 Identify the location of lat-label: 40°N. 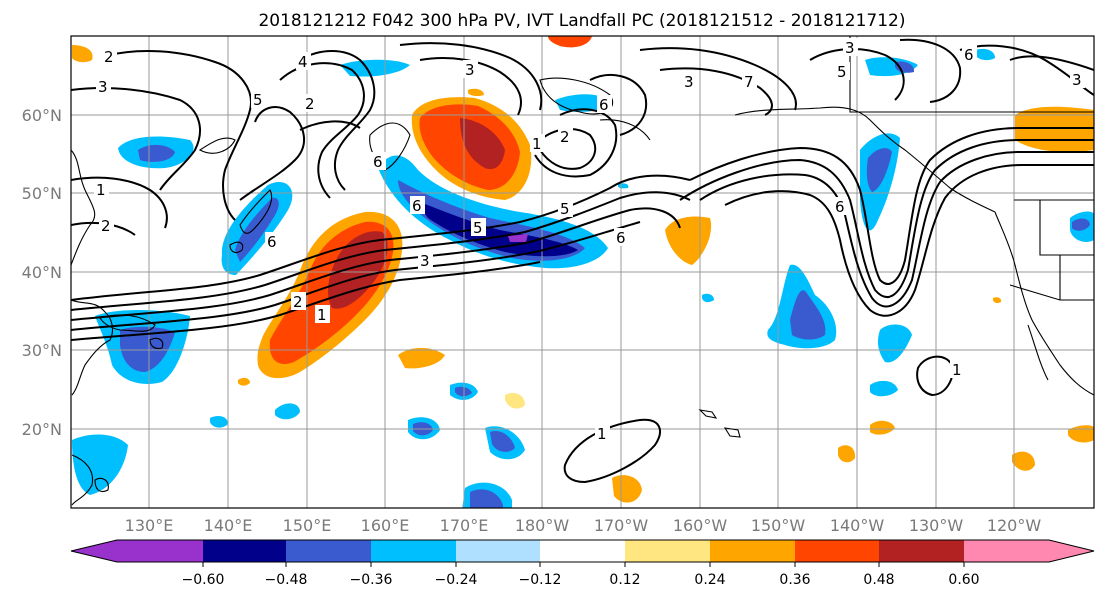
(42, 272).